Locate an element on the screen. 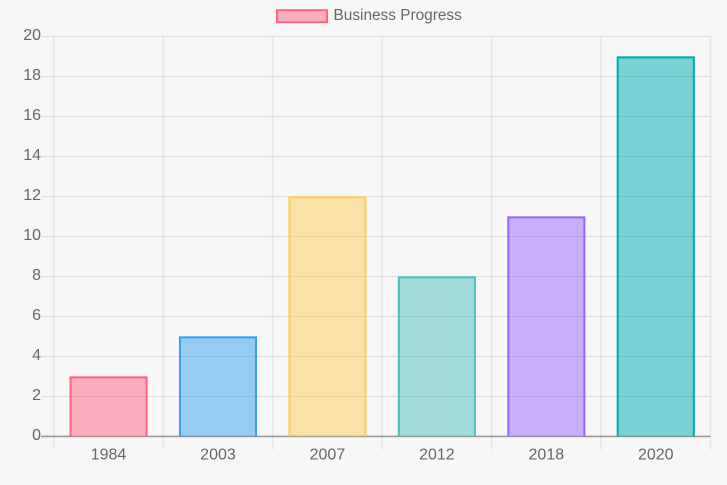 This screenshot has width=727, height=485. svg-text: 14 is located at coordinates (32, 155).